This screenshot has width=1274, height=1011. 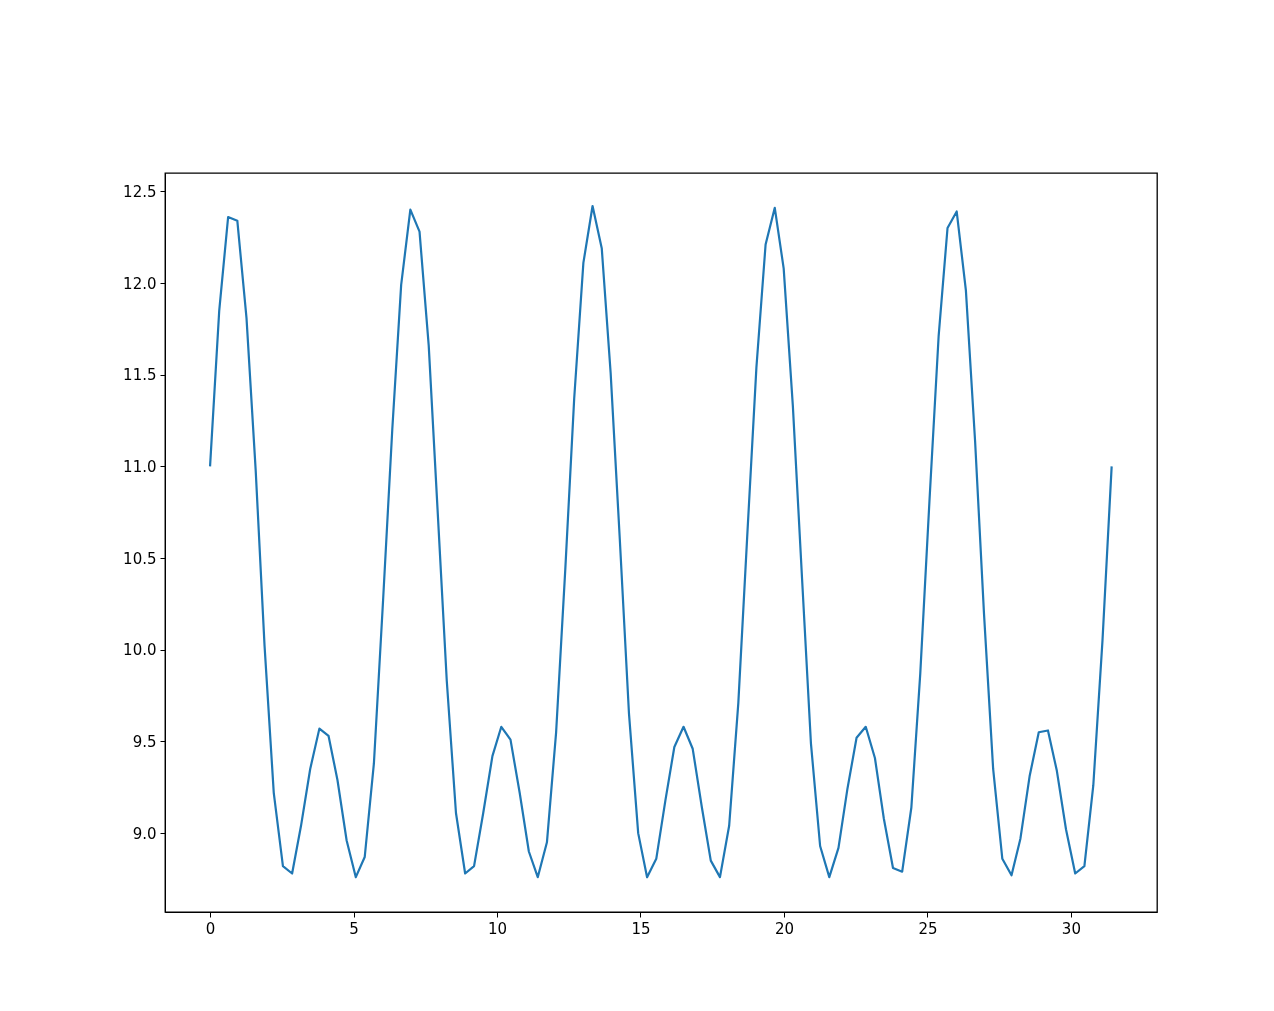 I want to click on x-tick-label: 25, so click(x=928, y=928).